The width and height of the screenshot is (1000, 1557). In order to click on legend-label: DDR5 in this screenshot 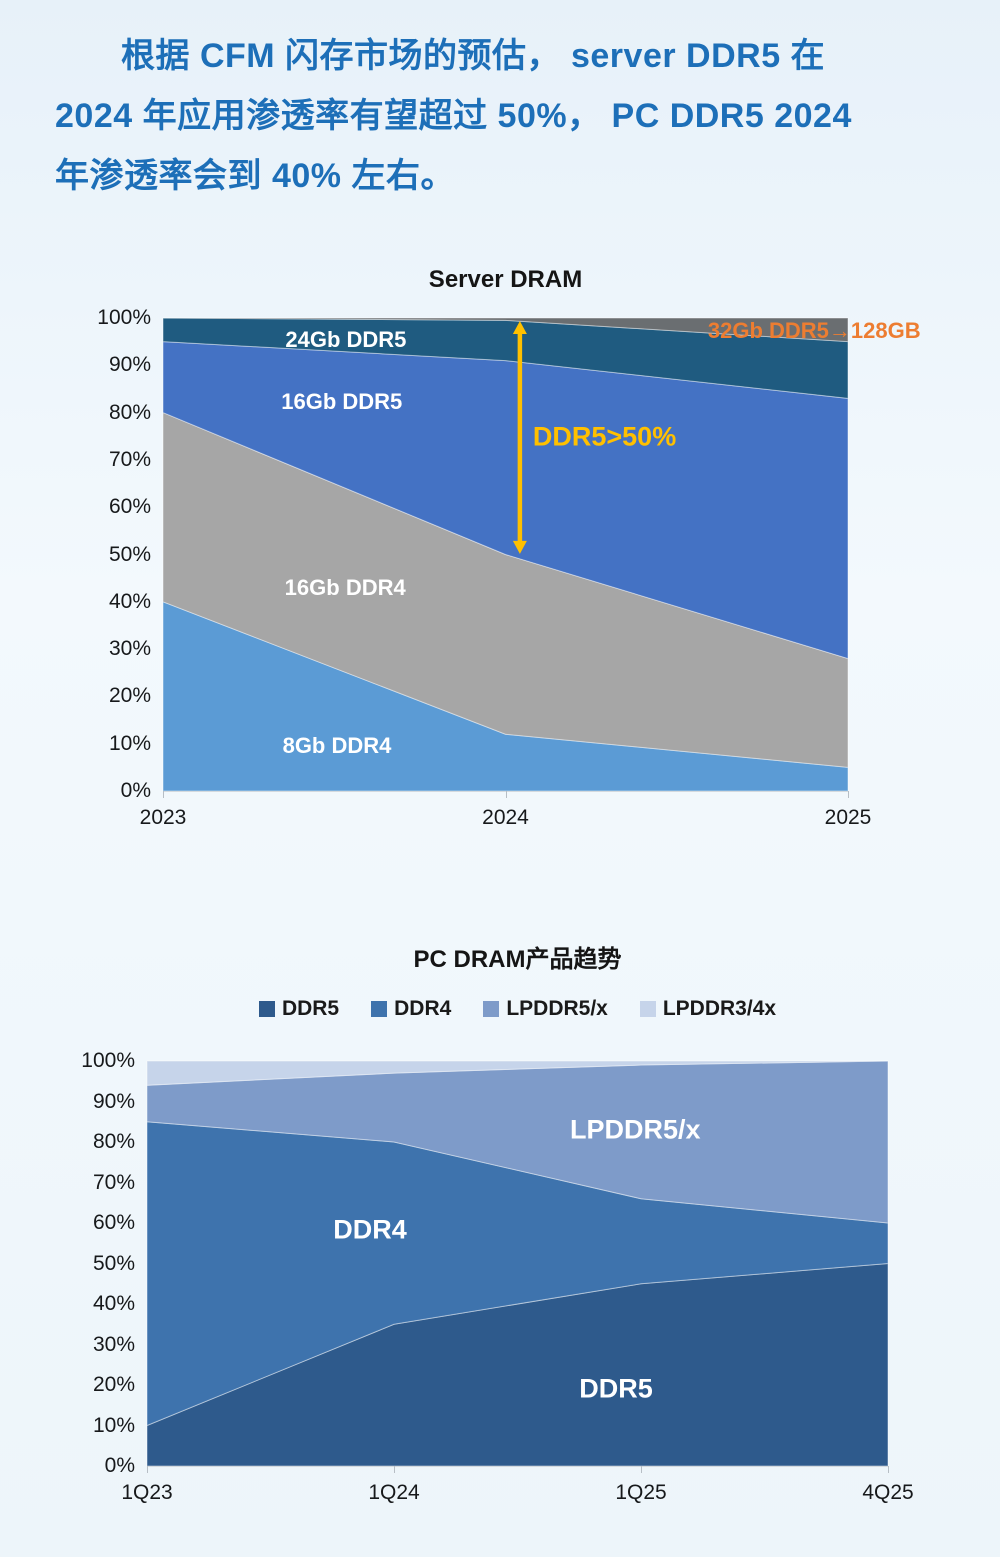, I will do `click(310, 1008)`.